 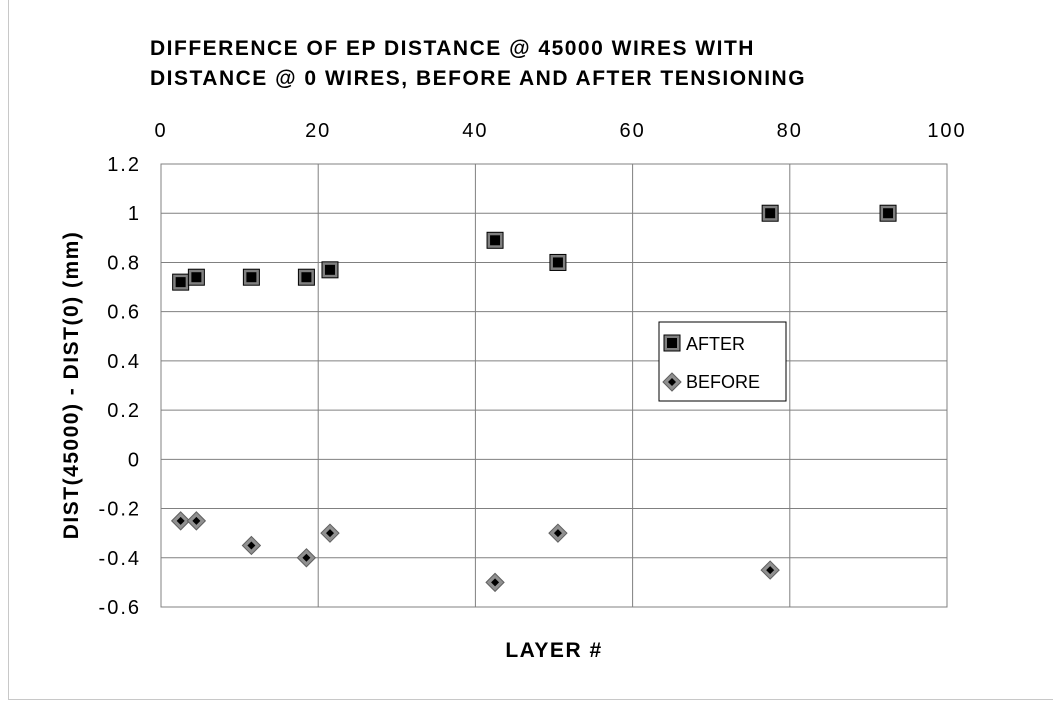 What do you see at coordinates (553, 650) in the screenshot?
I see `x-axis-label: LAYER #` at bounding box center [553, 650].